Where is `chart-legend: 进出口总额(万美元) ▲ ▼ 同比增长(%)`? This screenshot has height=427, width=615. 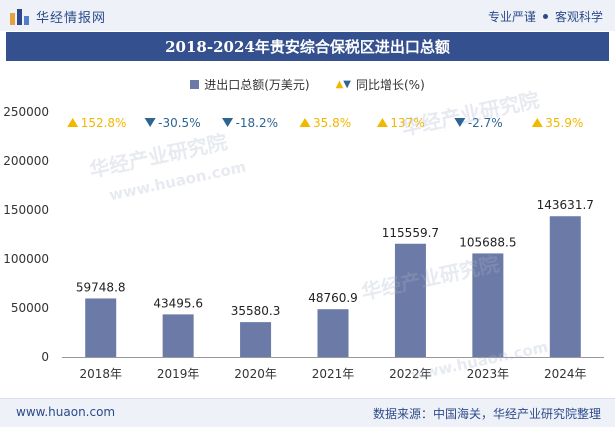
chart-legend: 进出口总额(万美元) ▲ ▼ 同比增长(%) is located at coordinates (307, 84).